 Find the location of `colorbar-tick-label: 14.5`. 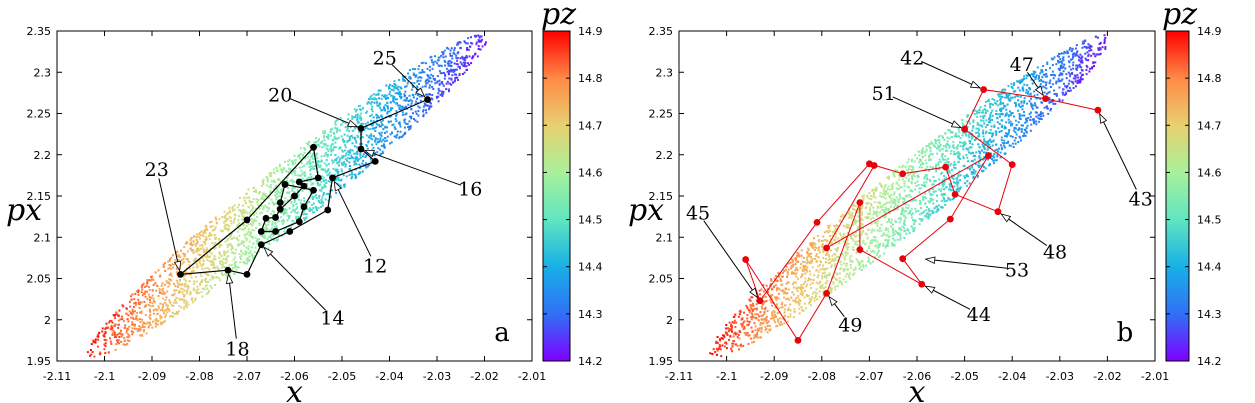

colorbar-tick-label: 14.5 is located at coordinates (590, 220).